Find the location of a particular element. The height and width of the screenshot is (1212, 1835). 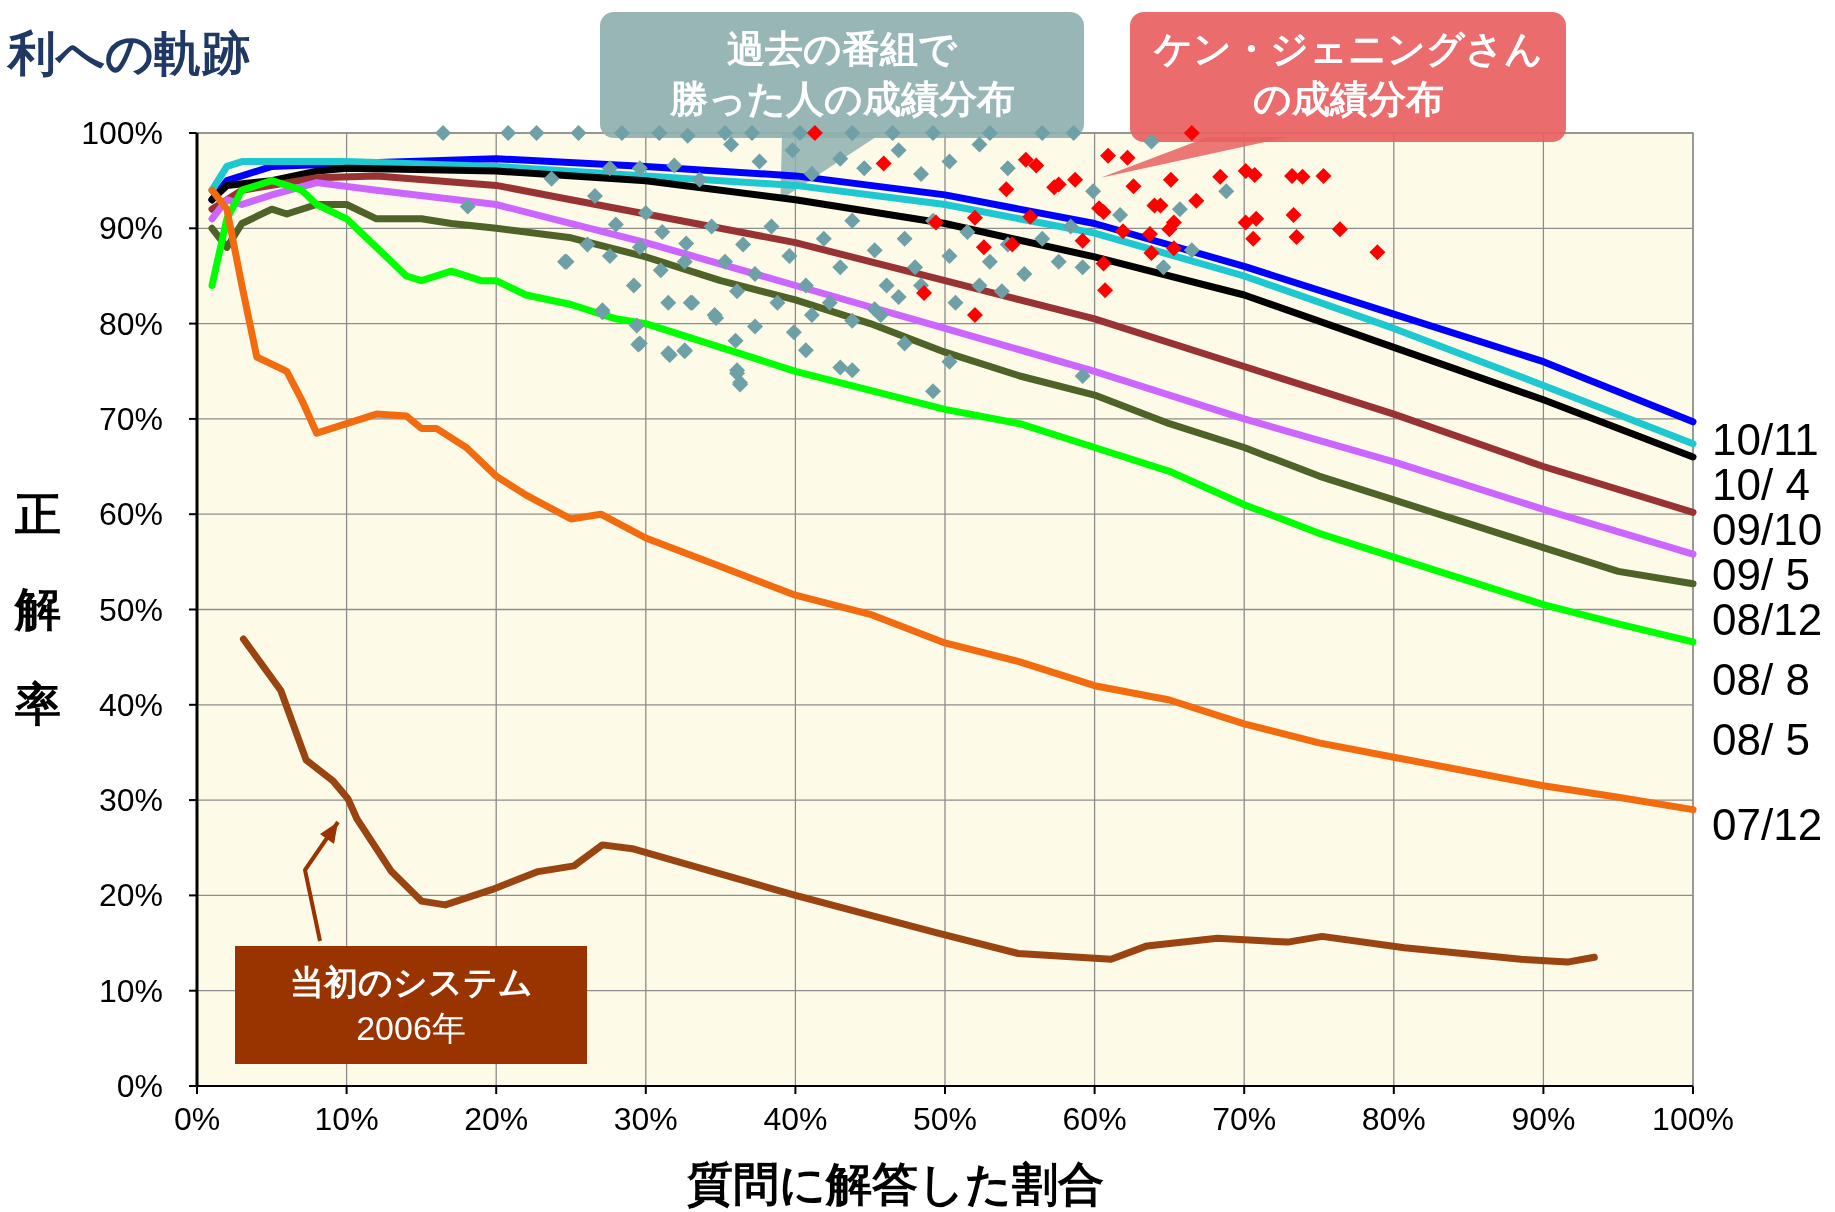

y-tick-label: 50% is located at coordinates (130, 609).